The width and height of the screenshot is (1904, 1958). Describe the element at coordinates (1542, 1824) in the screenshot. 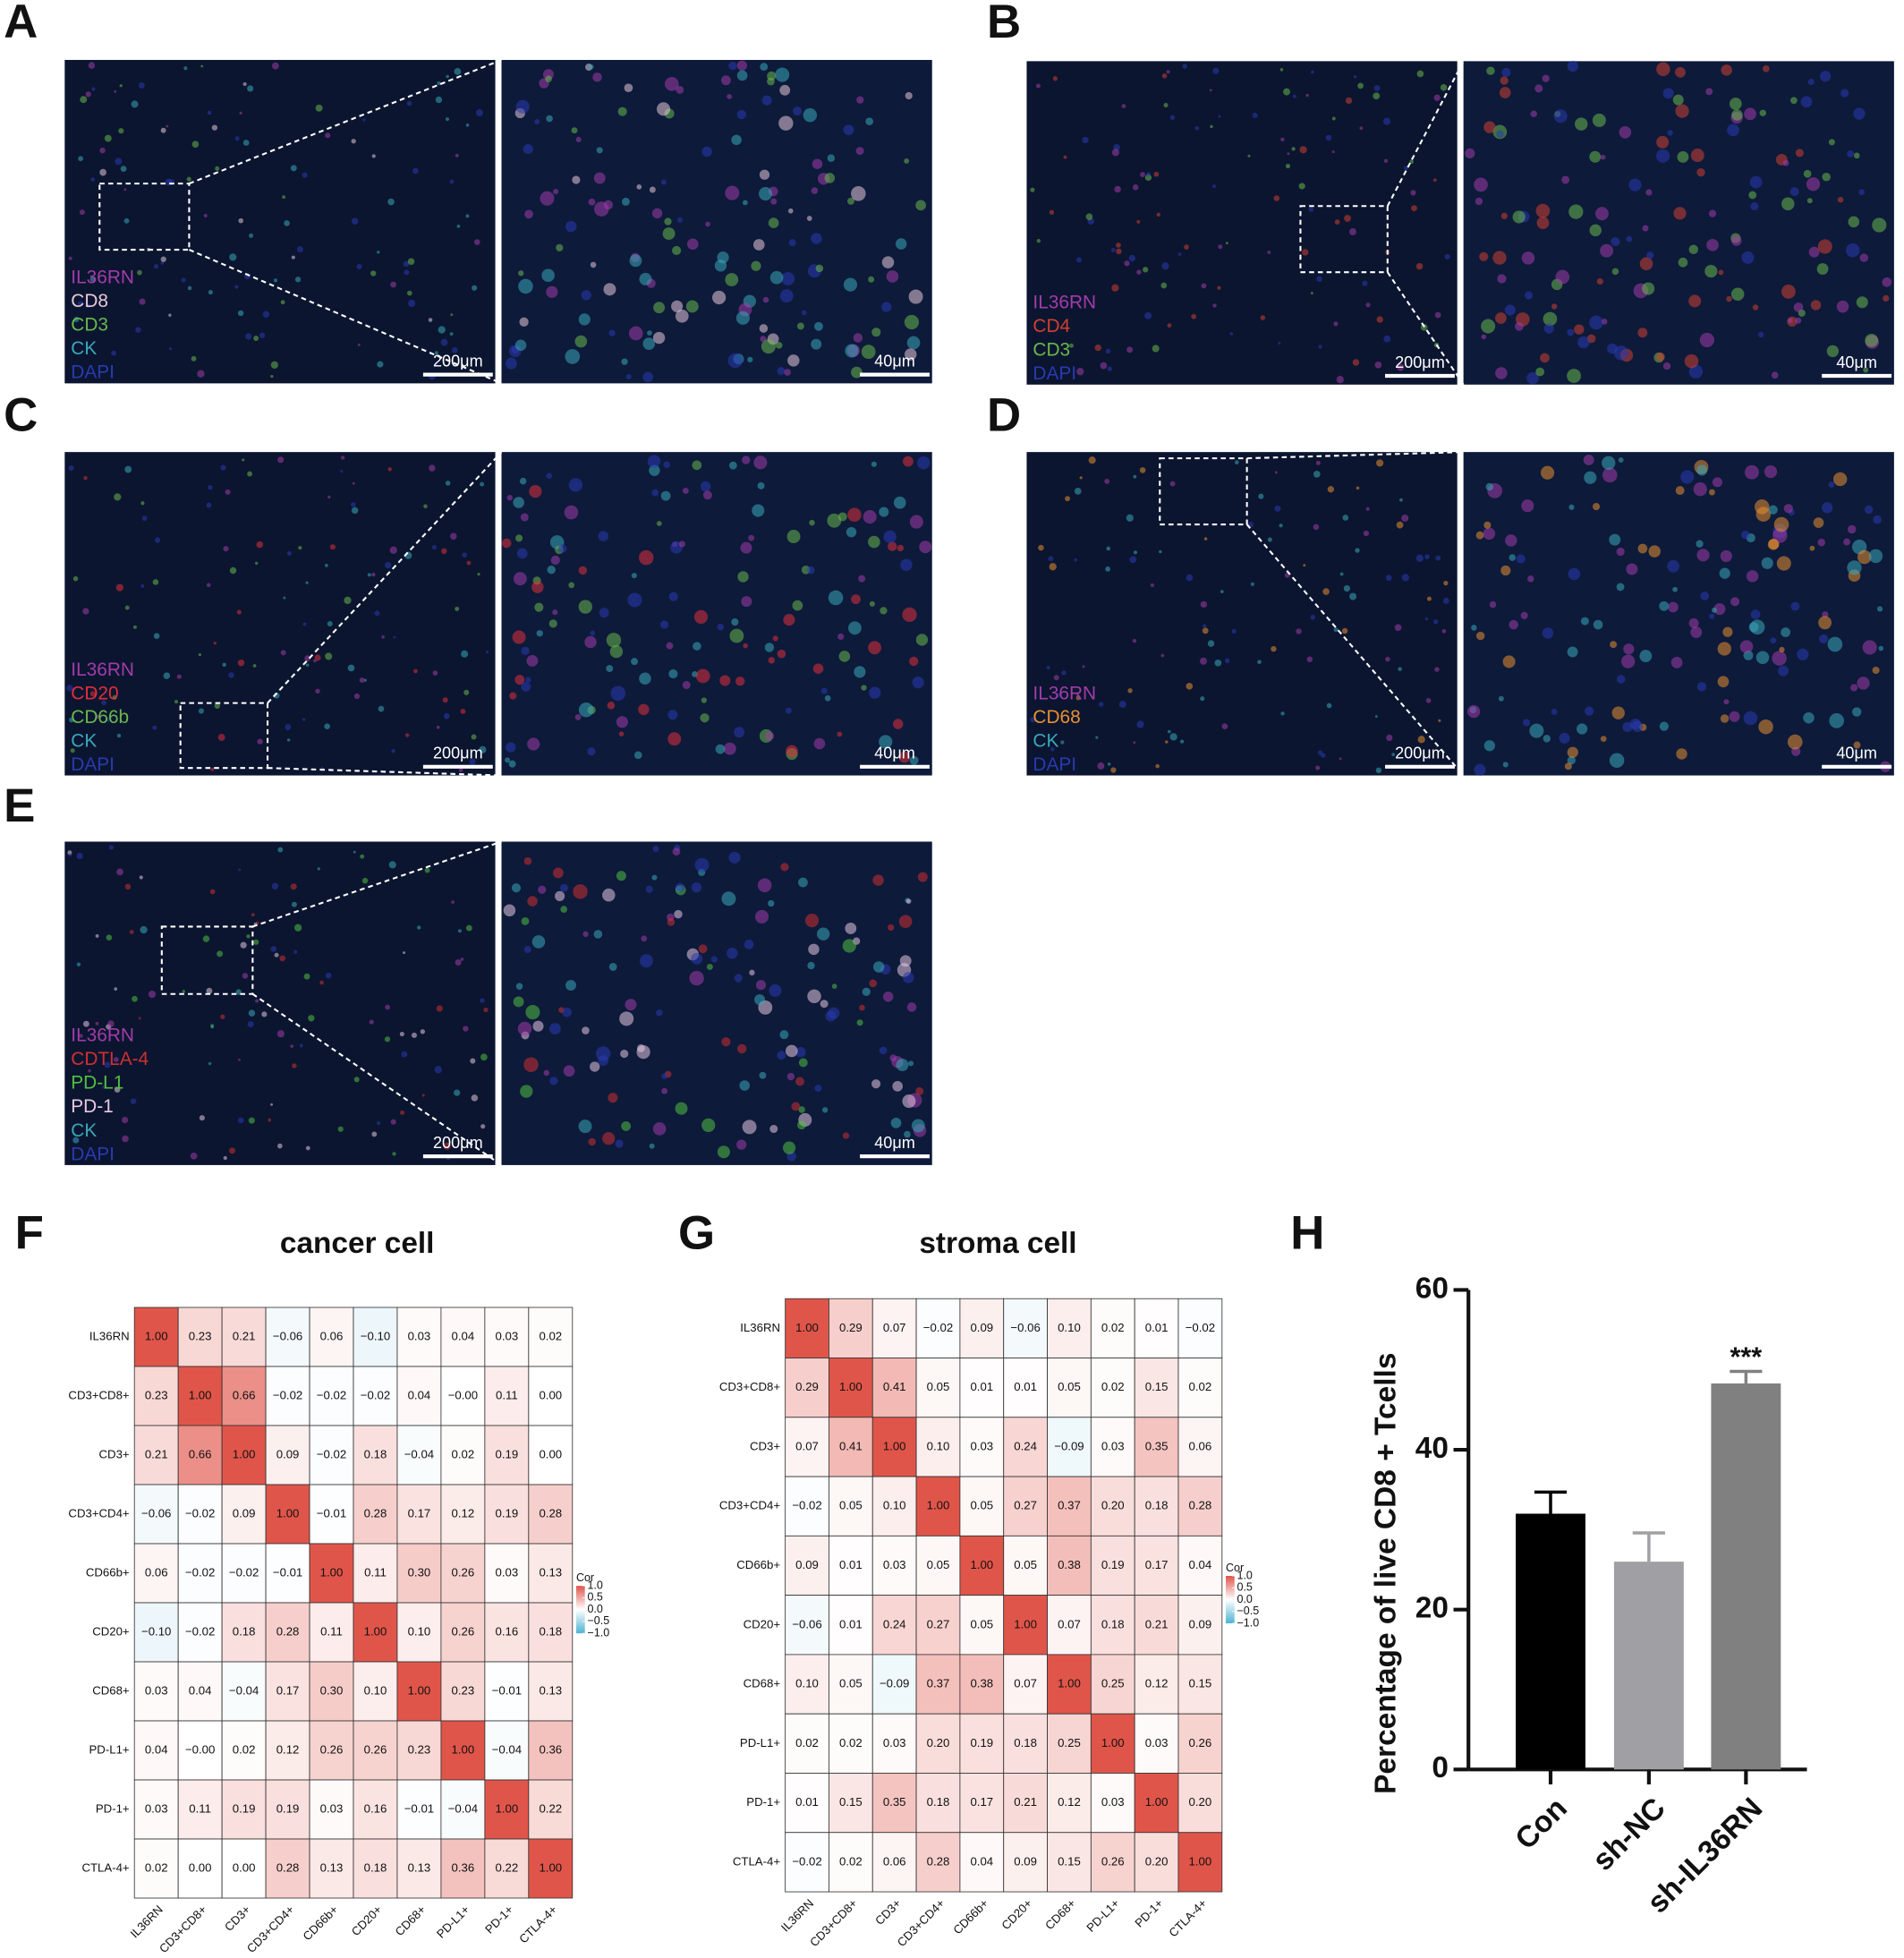

I see `x-tick-label: Con` at that location.